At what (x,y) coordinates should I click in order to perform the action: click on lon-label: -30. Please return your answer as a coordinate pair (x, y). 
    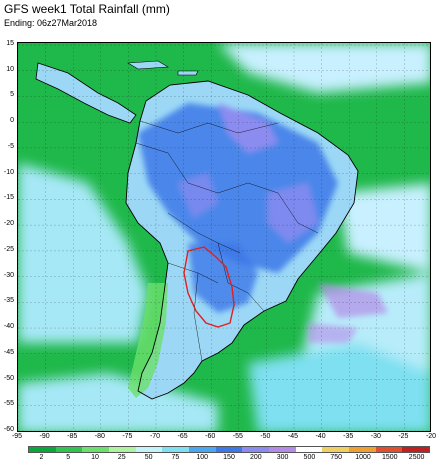
    Looking at the image, I should click on (375, 436).